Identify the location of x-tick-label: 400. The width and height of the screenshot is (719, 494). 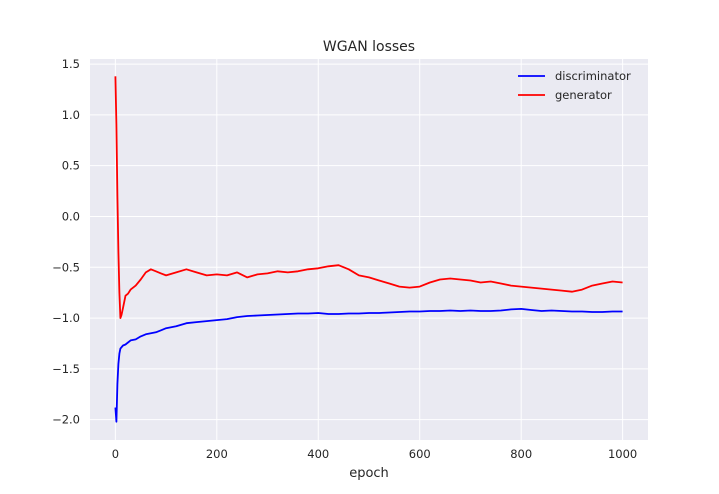
(318, 454).